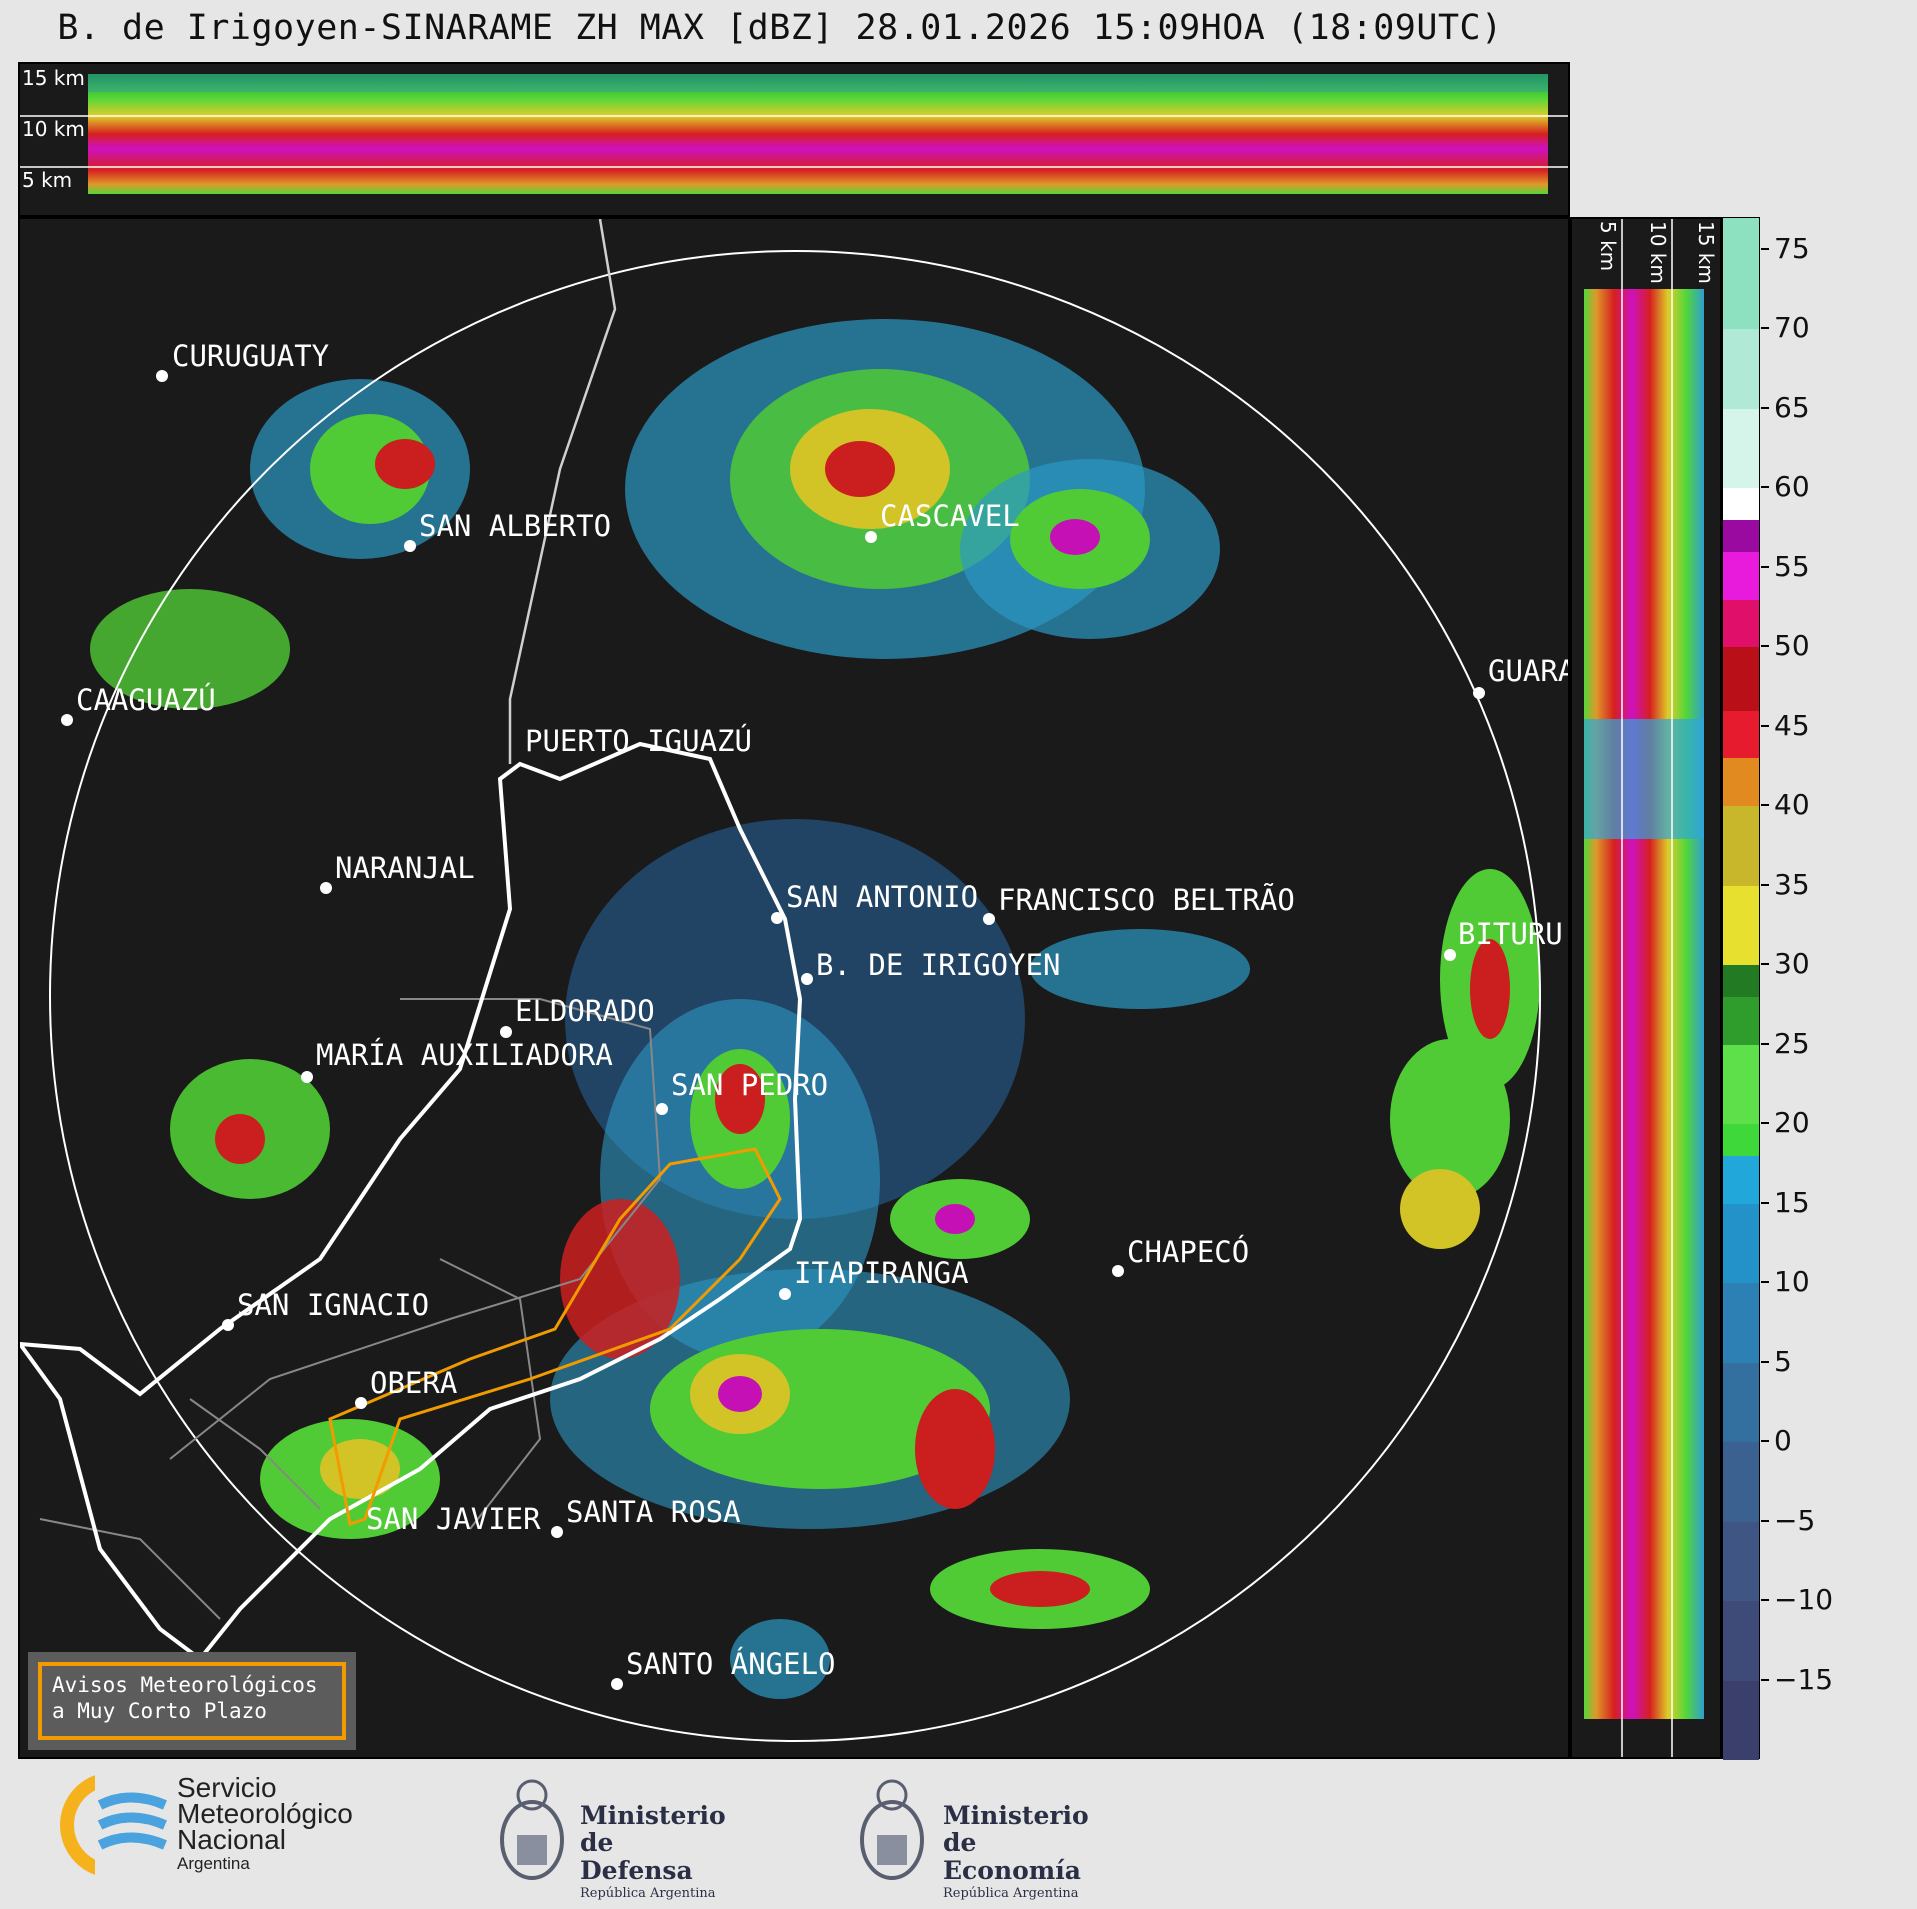  What do you see at coordinates (1529, 671) in the screenshot?
I see `city-guara: GUARA` at bounding box center [1529, 671].